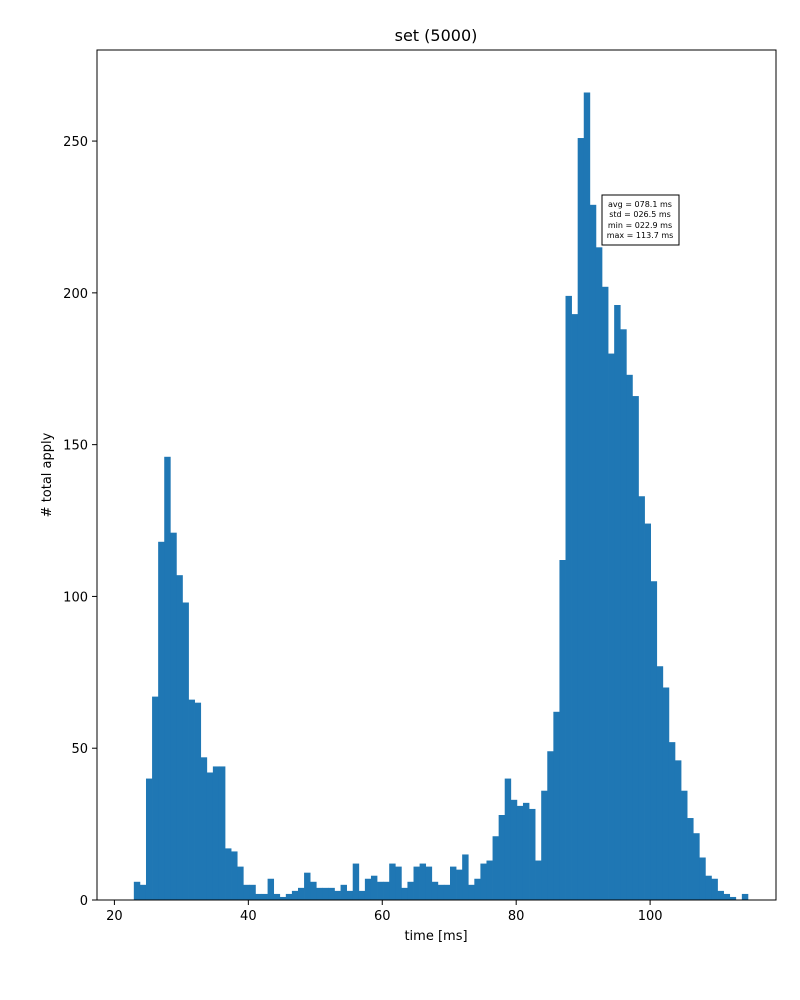 The height and width of the screenshot is (1000, 800). I want to click on y-axis-ticks: 0 50 100 150 200 250, so click(80, 522).